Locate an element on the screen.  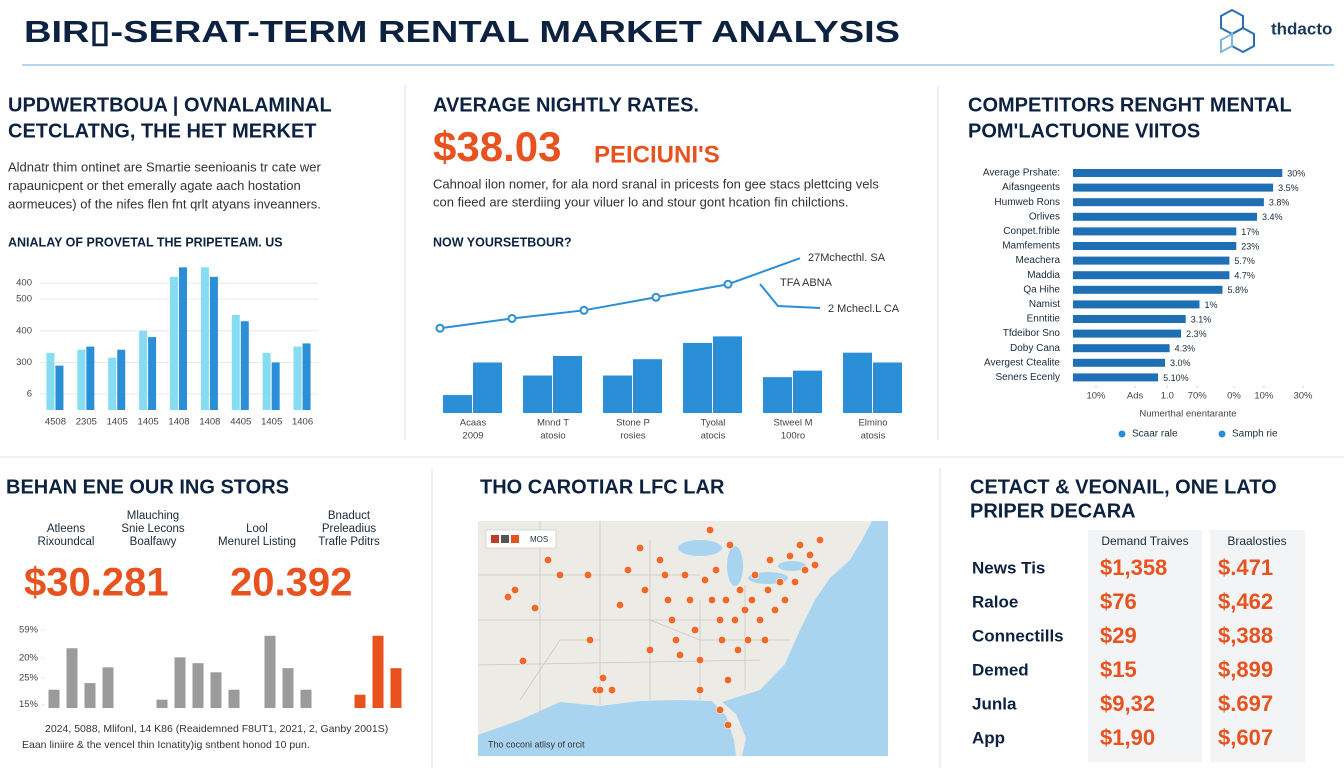
column-label: Boalfawy is located at coordinates (153, 542).